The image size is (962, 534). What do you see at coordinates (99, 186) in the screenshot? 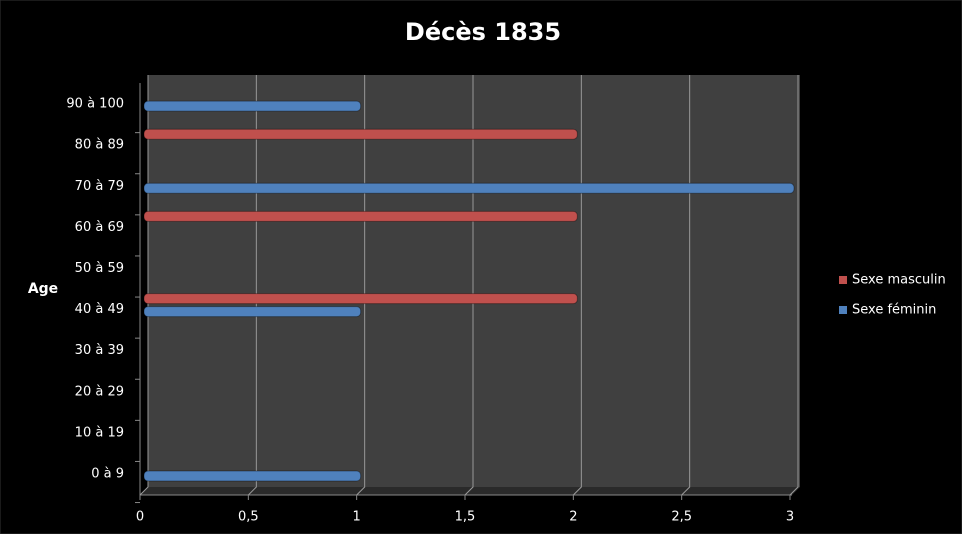
I see `y-tick-label: 70 à 79` at bounding box center [99, 186].